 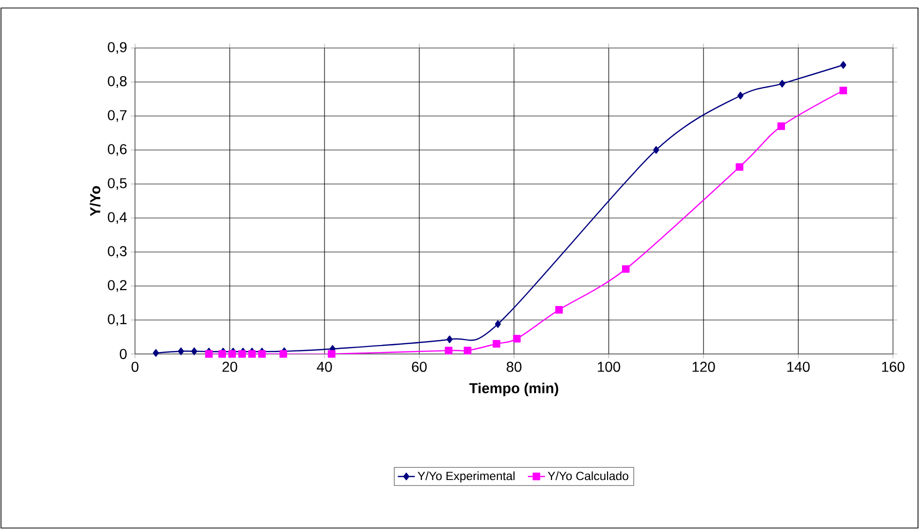 I want to click on y-tick-label: 0,8, so click(x=117, y=82).